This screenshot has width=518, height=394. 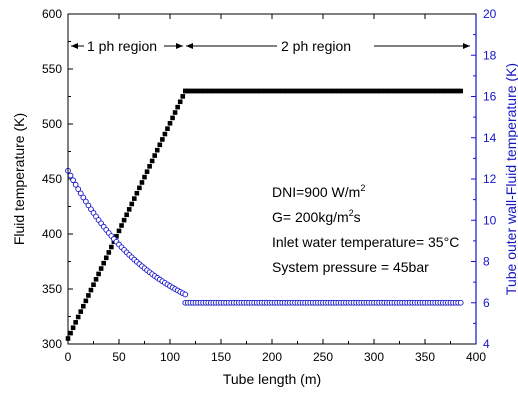 I want to click on y2-tick-label: 20, so click(x=490, y=14).